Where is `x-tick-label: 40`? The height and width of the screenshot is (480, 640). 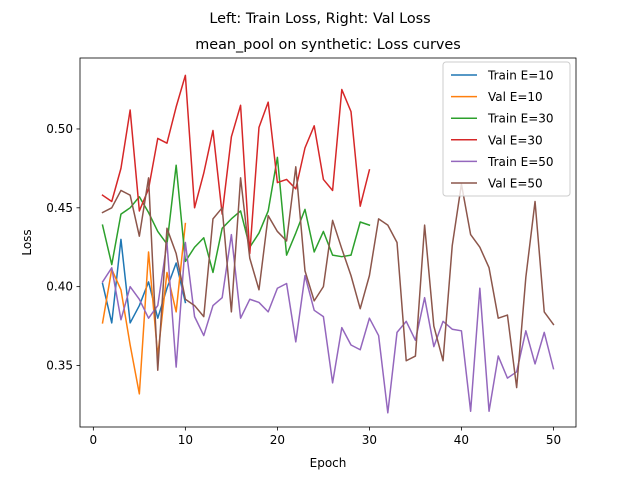
x-tick-label: 40 is located at coordinates (461, 440).